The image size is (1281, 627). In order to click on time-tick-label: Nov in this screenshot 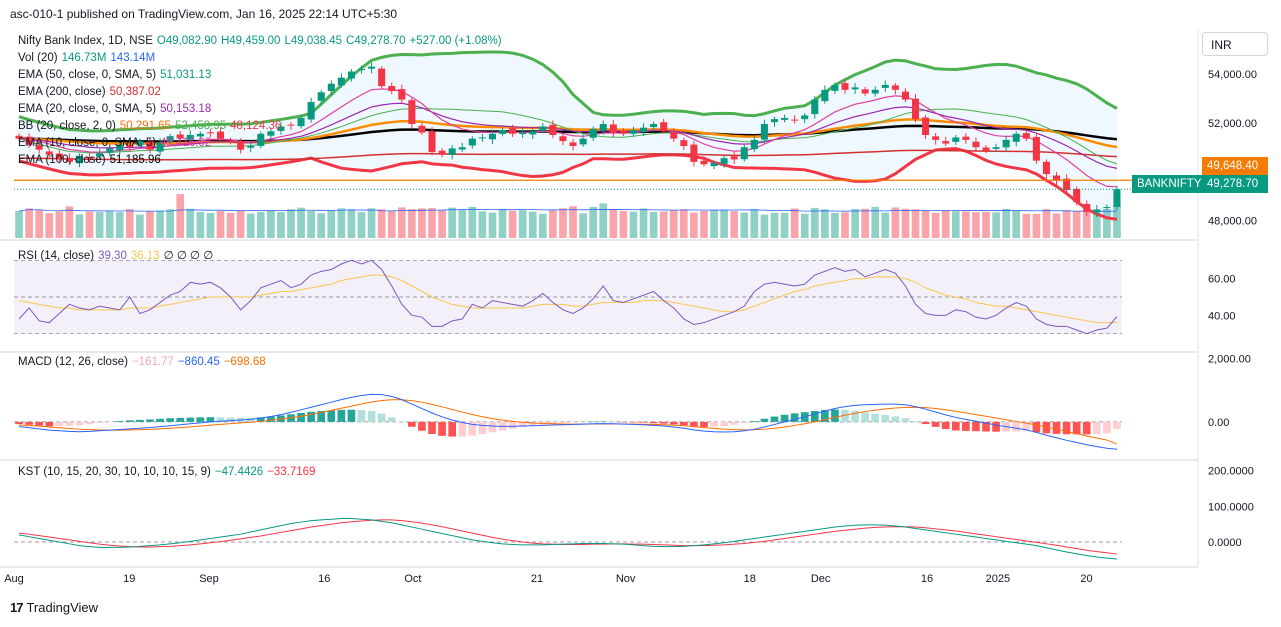, I will do `click(626, 579)`.